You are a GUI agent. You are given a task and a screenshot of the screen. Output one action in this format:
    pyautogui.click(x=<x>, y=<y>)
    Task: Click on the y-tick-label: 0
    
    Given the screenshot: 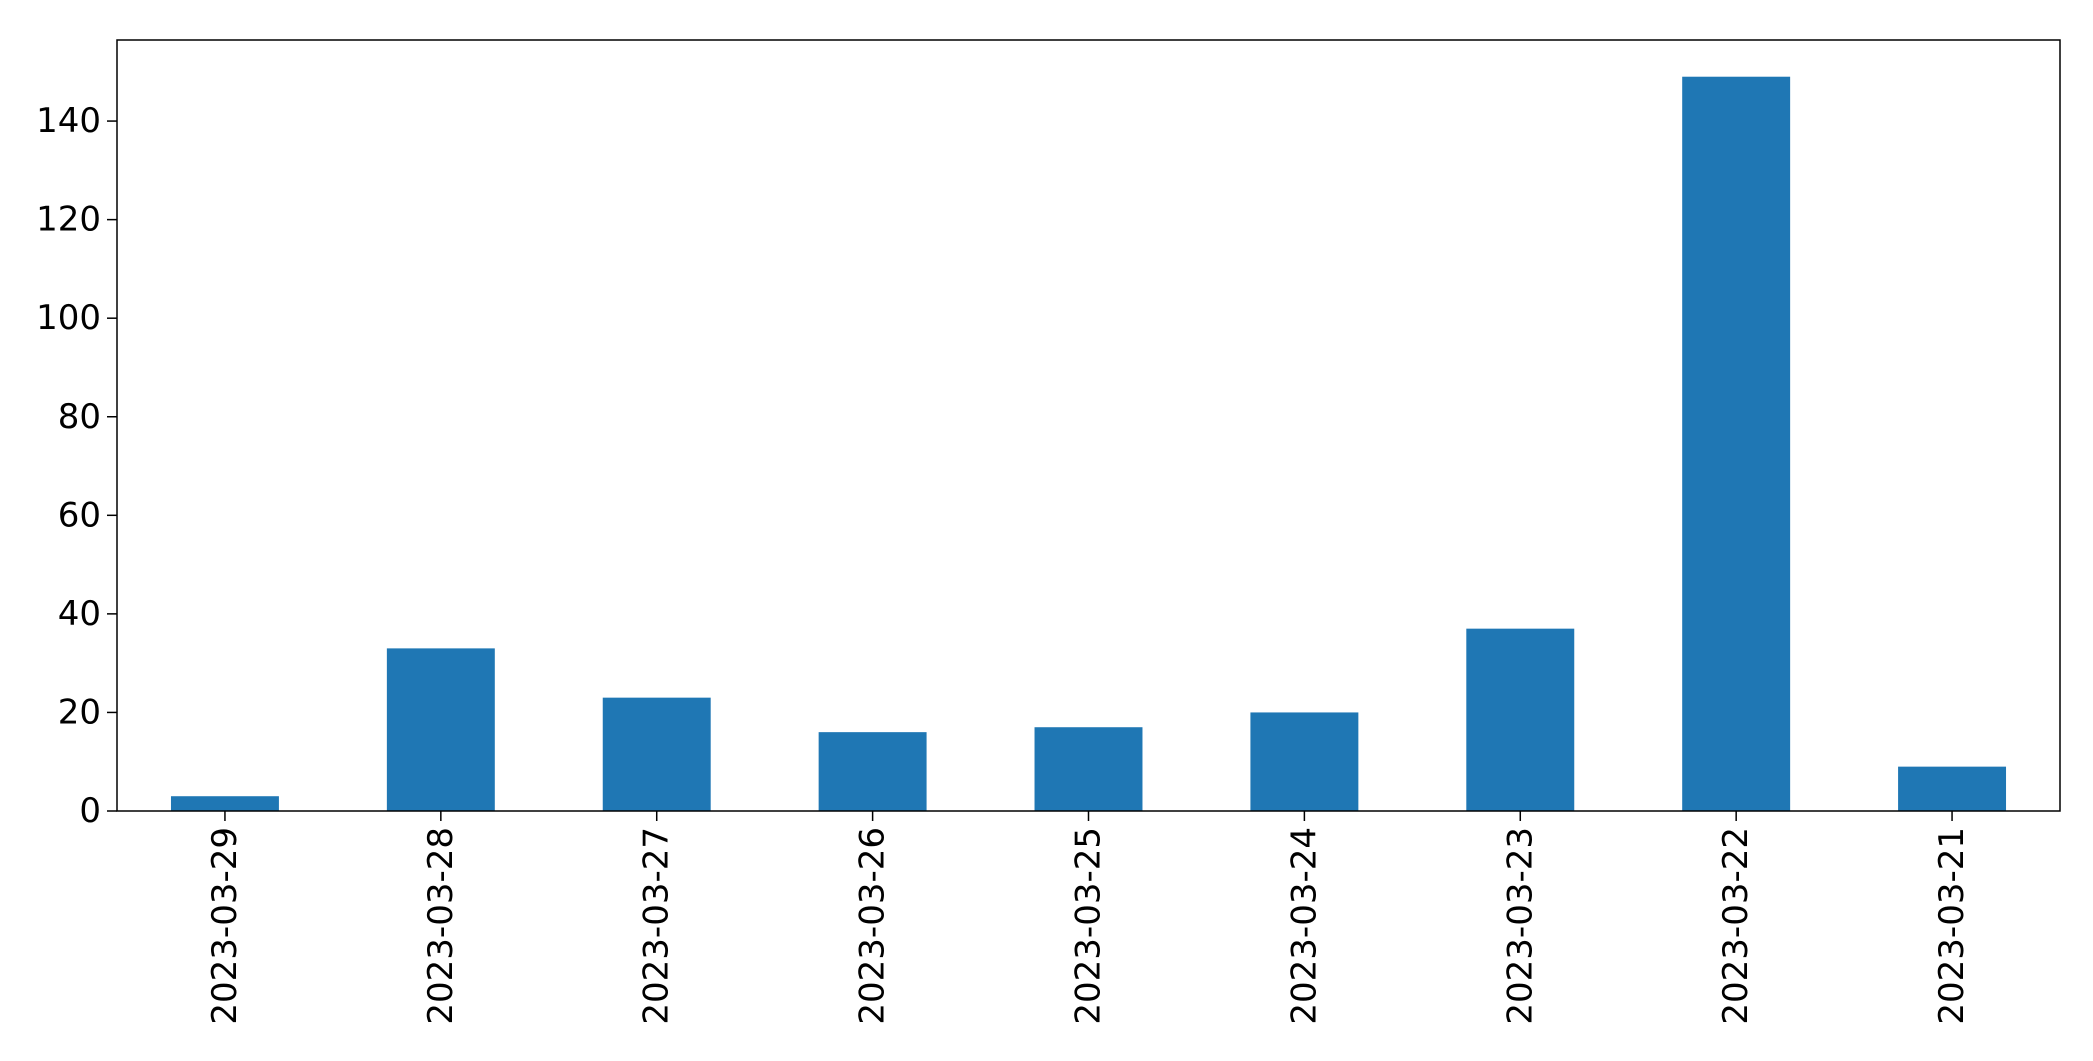 What is the action you would take?
    pyautogui.click(x=90, y=811)
    